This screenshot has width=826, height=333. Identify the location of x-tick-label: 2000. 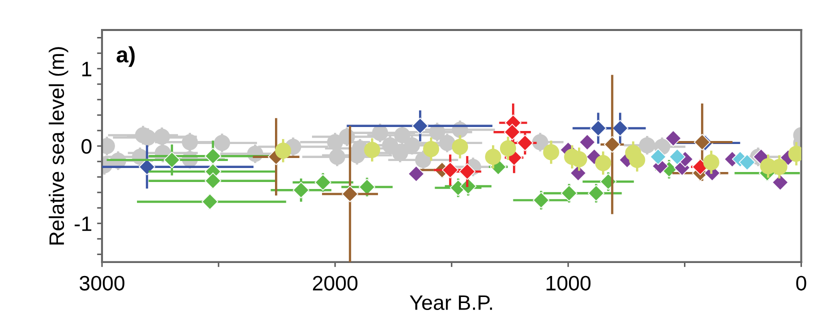
(335, 283).